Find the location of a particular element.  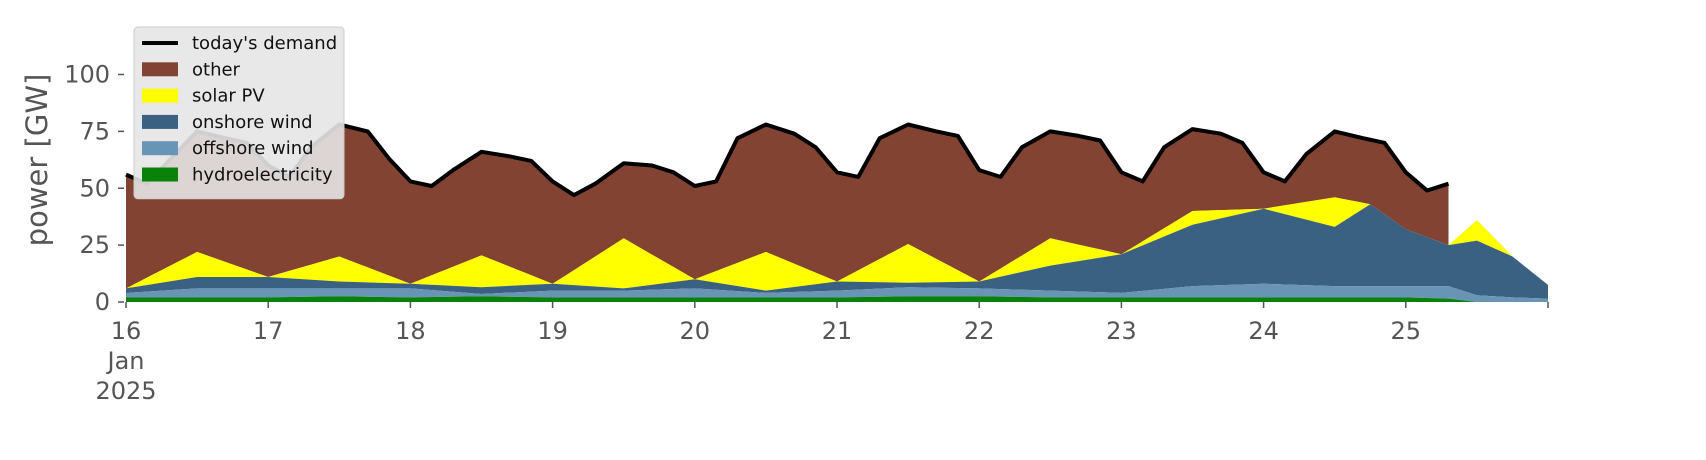

x-tick-label: 18 is located at coordinates (410, 331).